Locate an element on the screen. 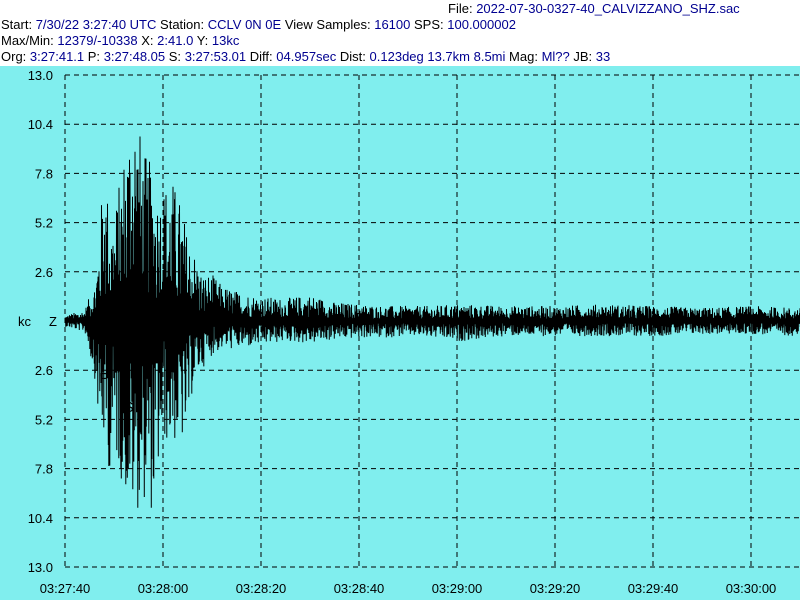  maxmin-label: Max/Min: is located at coordinates (27, 40).